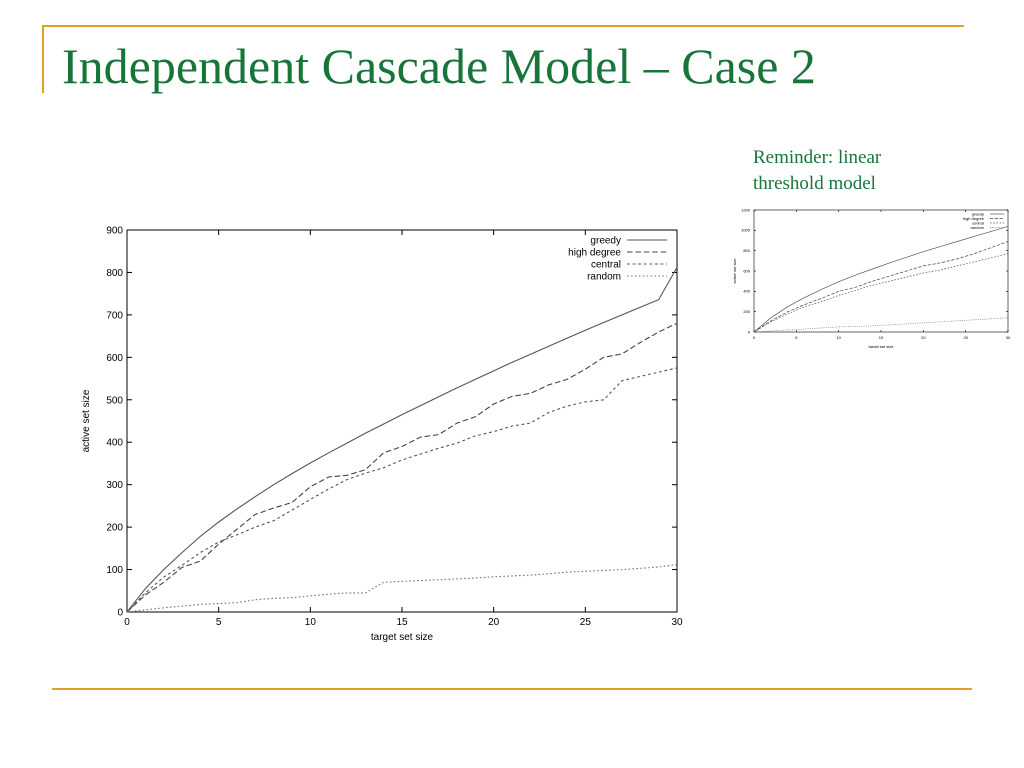 This screenshot has width=1024, height=768. What do you see at coordinates (114, 485) in the screenshot?
I see `y-tick-label: 300` at bounding box center [114, 485].